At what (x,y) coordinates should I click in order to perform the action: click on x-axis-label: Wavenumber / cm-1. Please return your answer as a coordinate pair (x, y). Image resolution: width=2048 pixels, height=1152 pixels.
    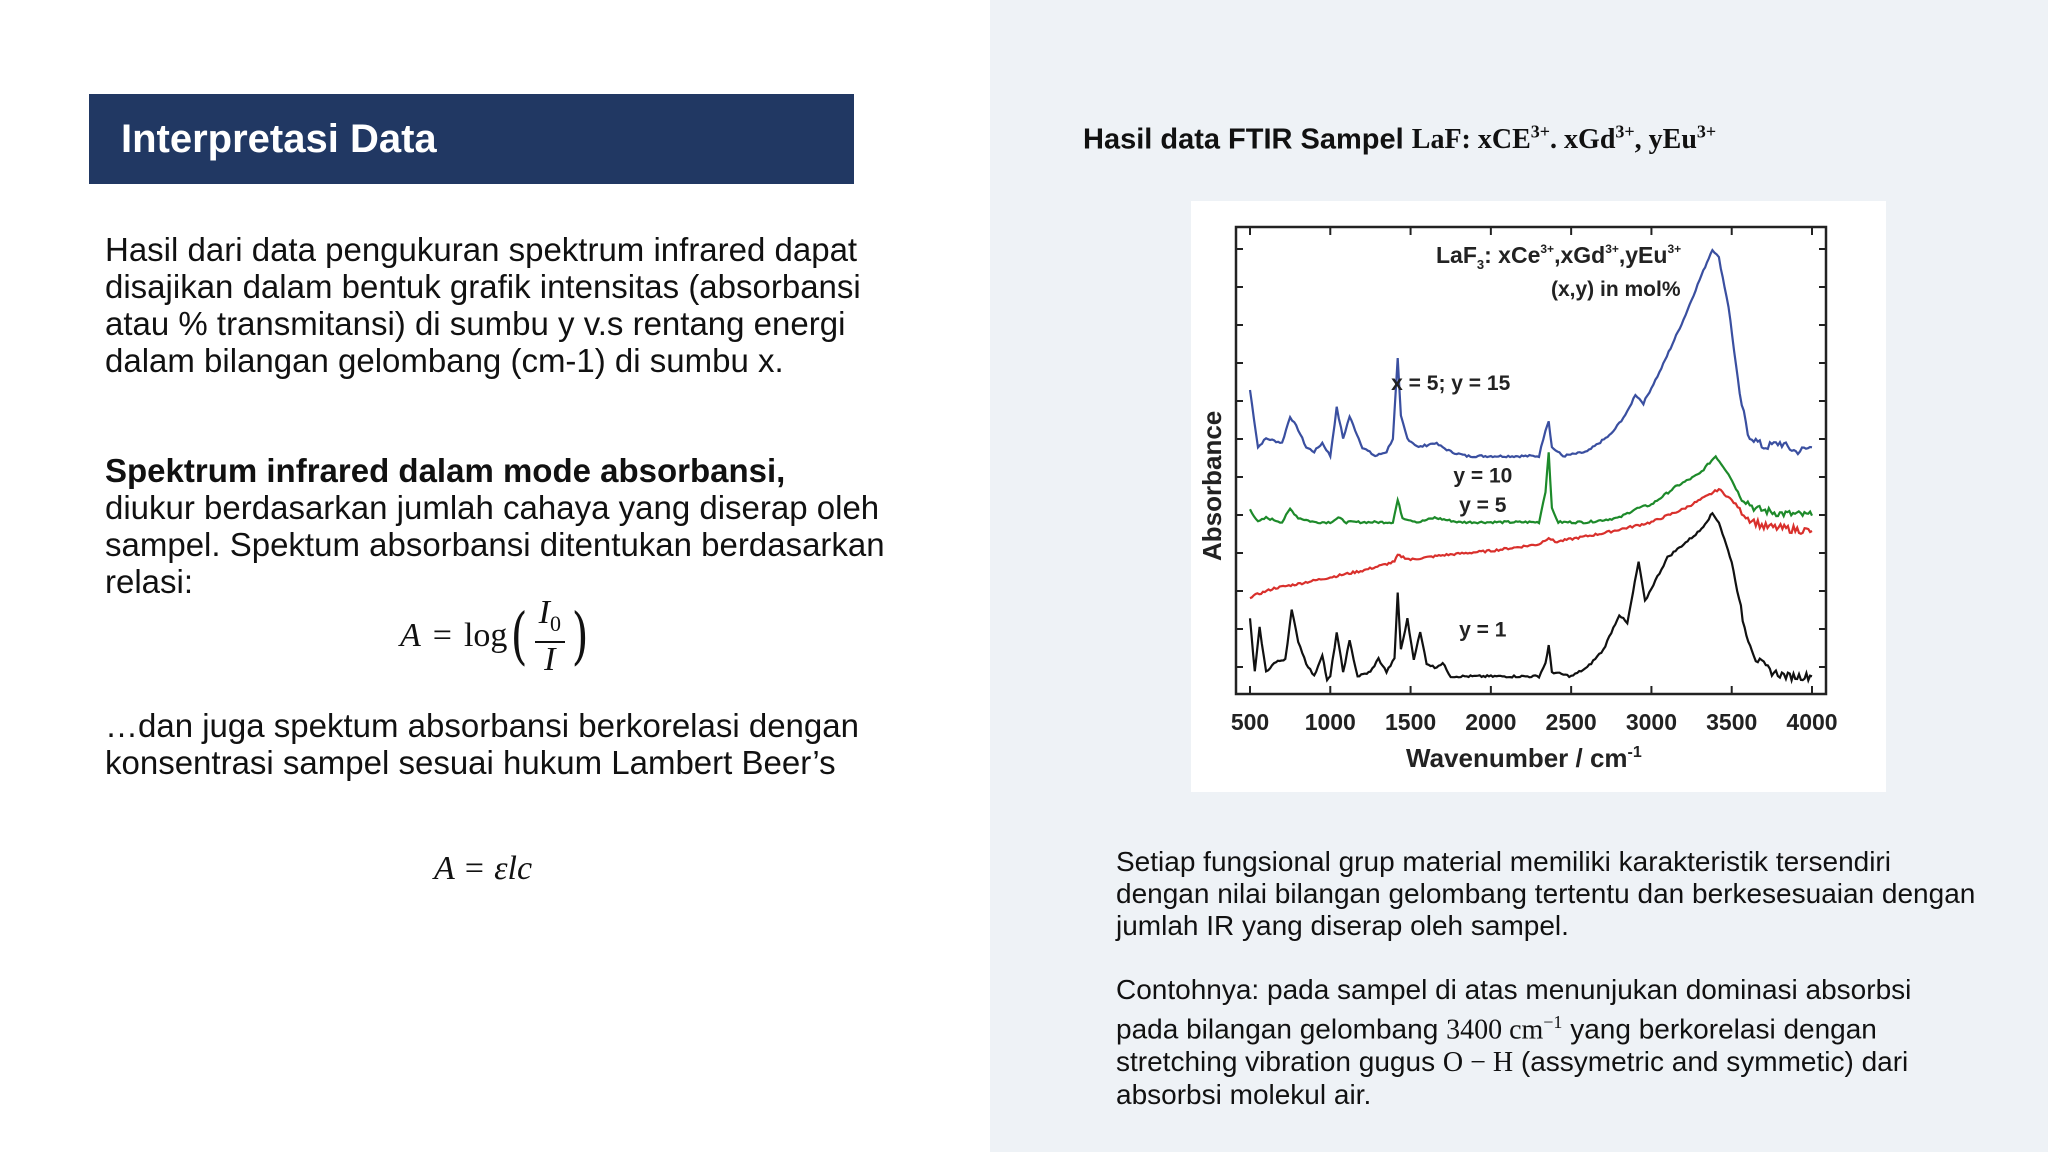
    Looking at the image, I should click on (1524, 758).